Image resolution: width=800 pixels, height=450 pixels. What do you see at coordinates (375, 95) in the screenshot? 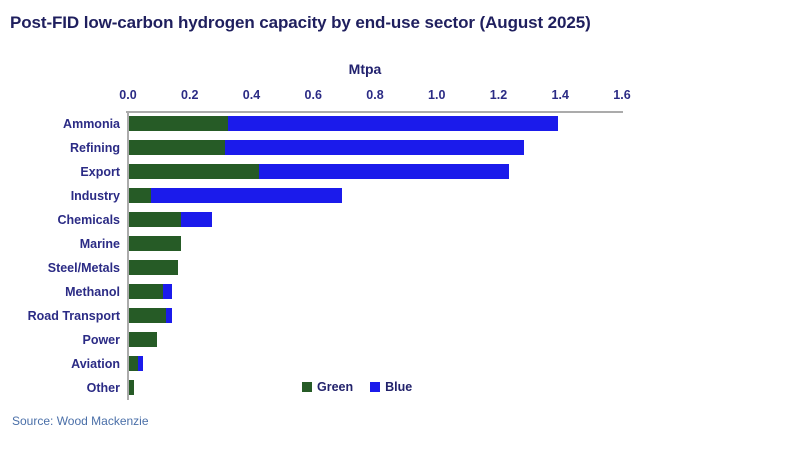
I see `tick-label: 0.8` at bounding box center [375, 95].